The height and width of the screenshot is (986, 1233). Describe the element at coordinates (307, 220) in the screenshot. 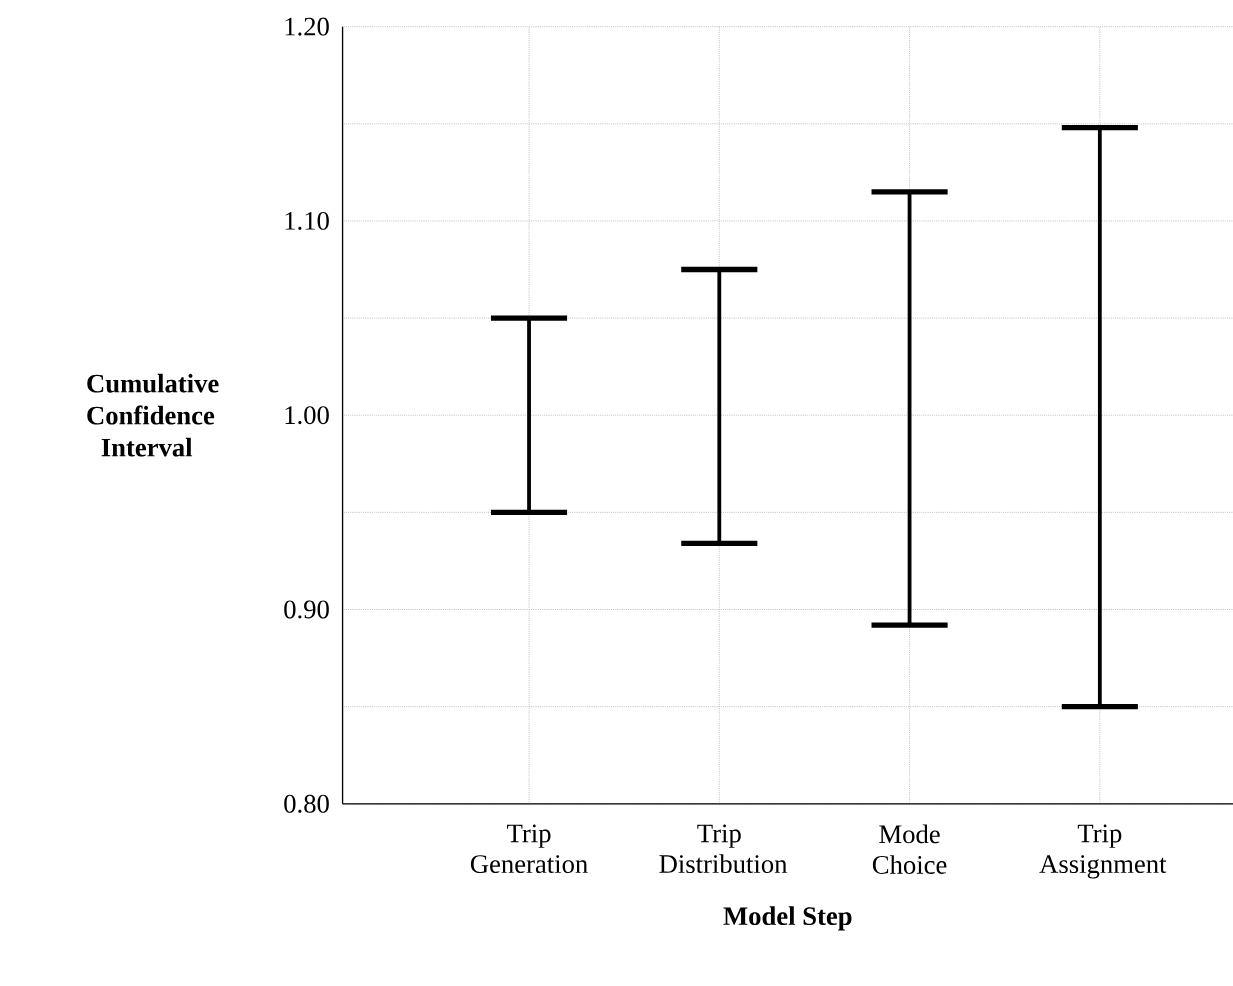

I see `y-tick-label: 1.10` at that location.